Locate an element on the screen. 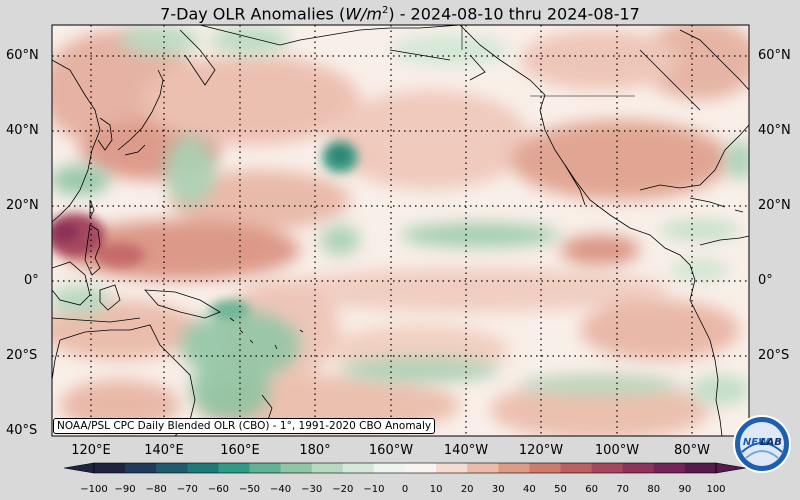 This screenshot has width=800, height=500. colorbar-tick-label: 70 is located at coordinates (623, 489).